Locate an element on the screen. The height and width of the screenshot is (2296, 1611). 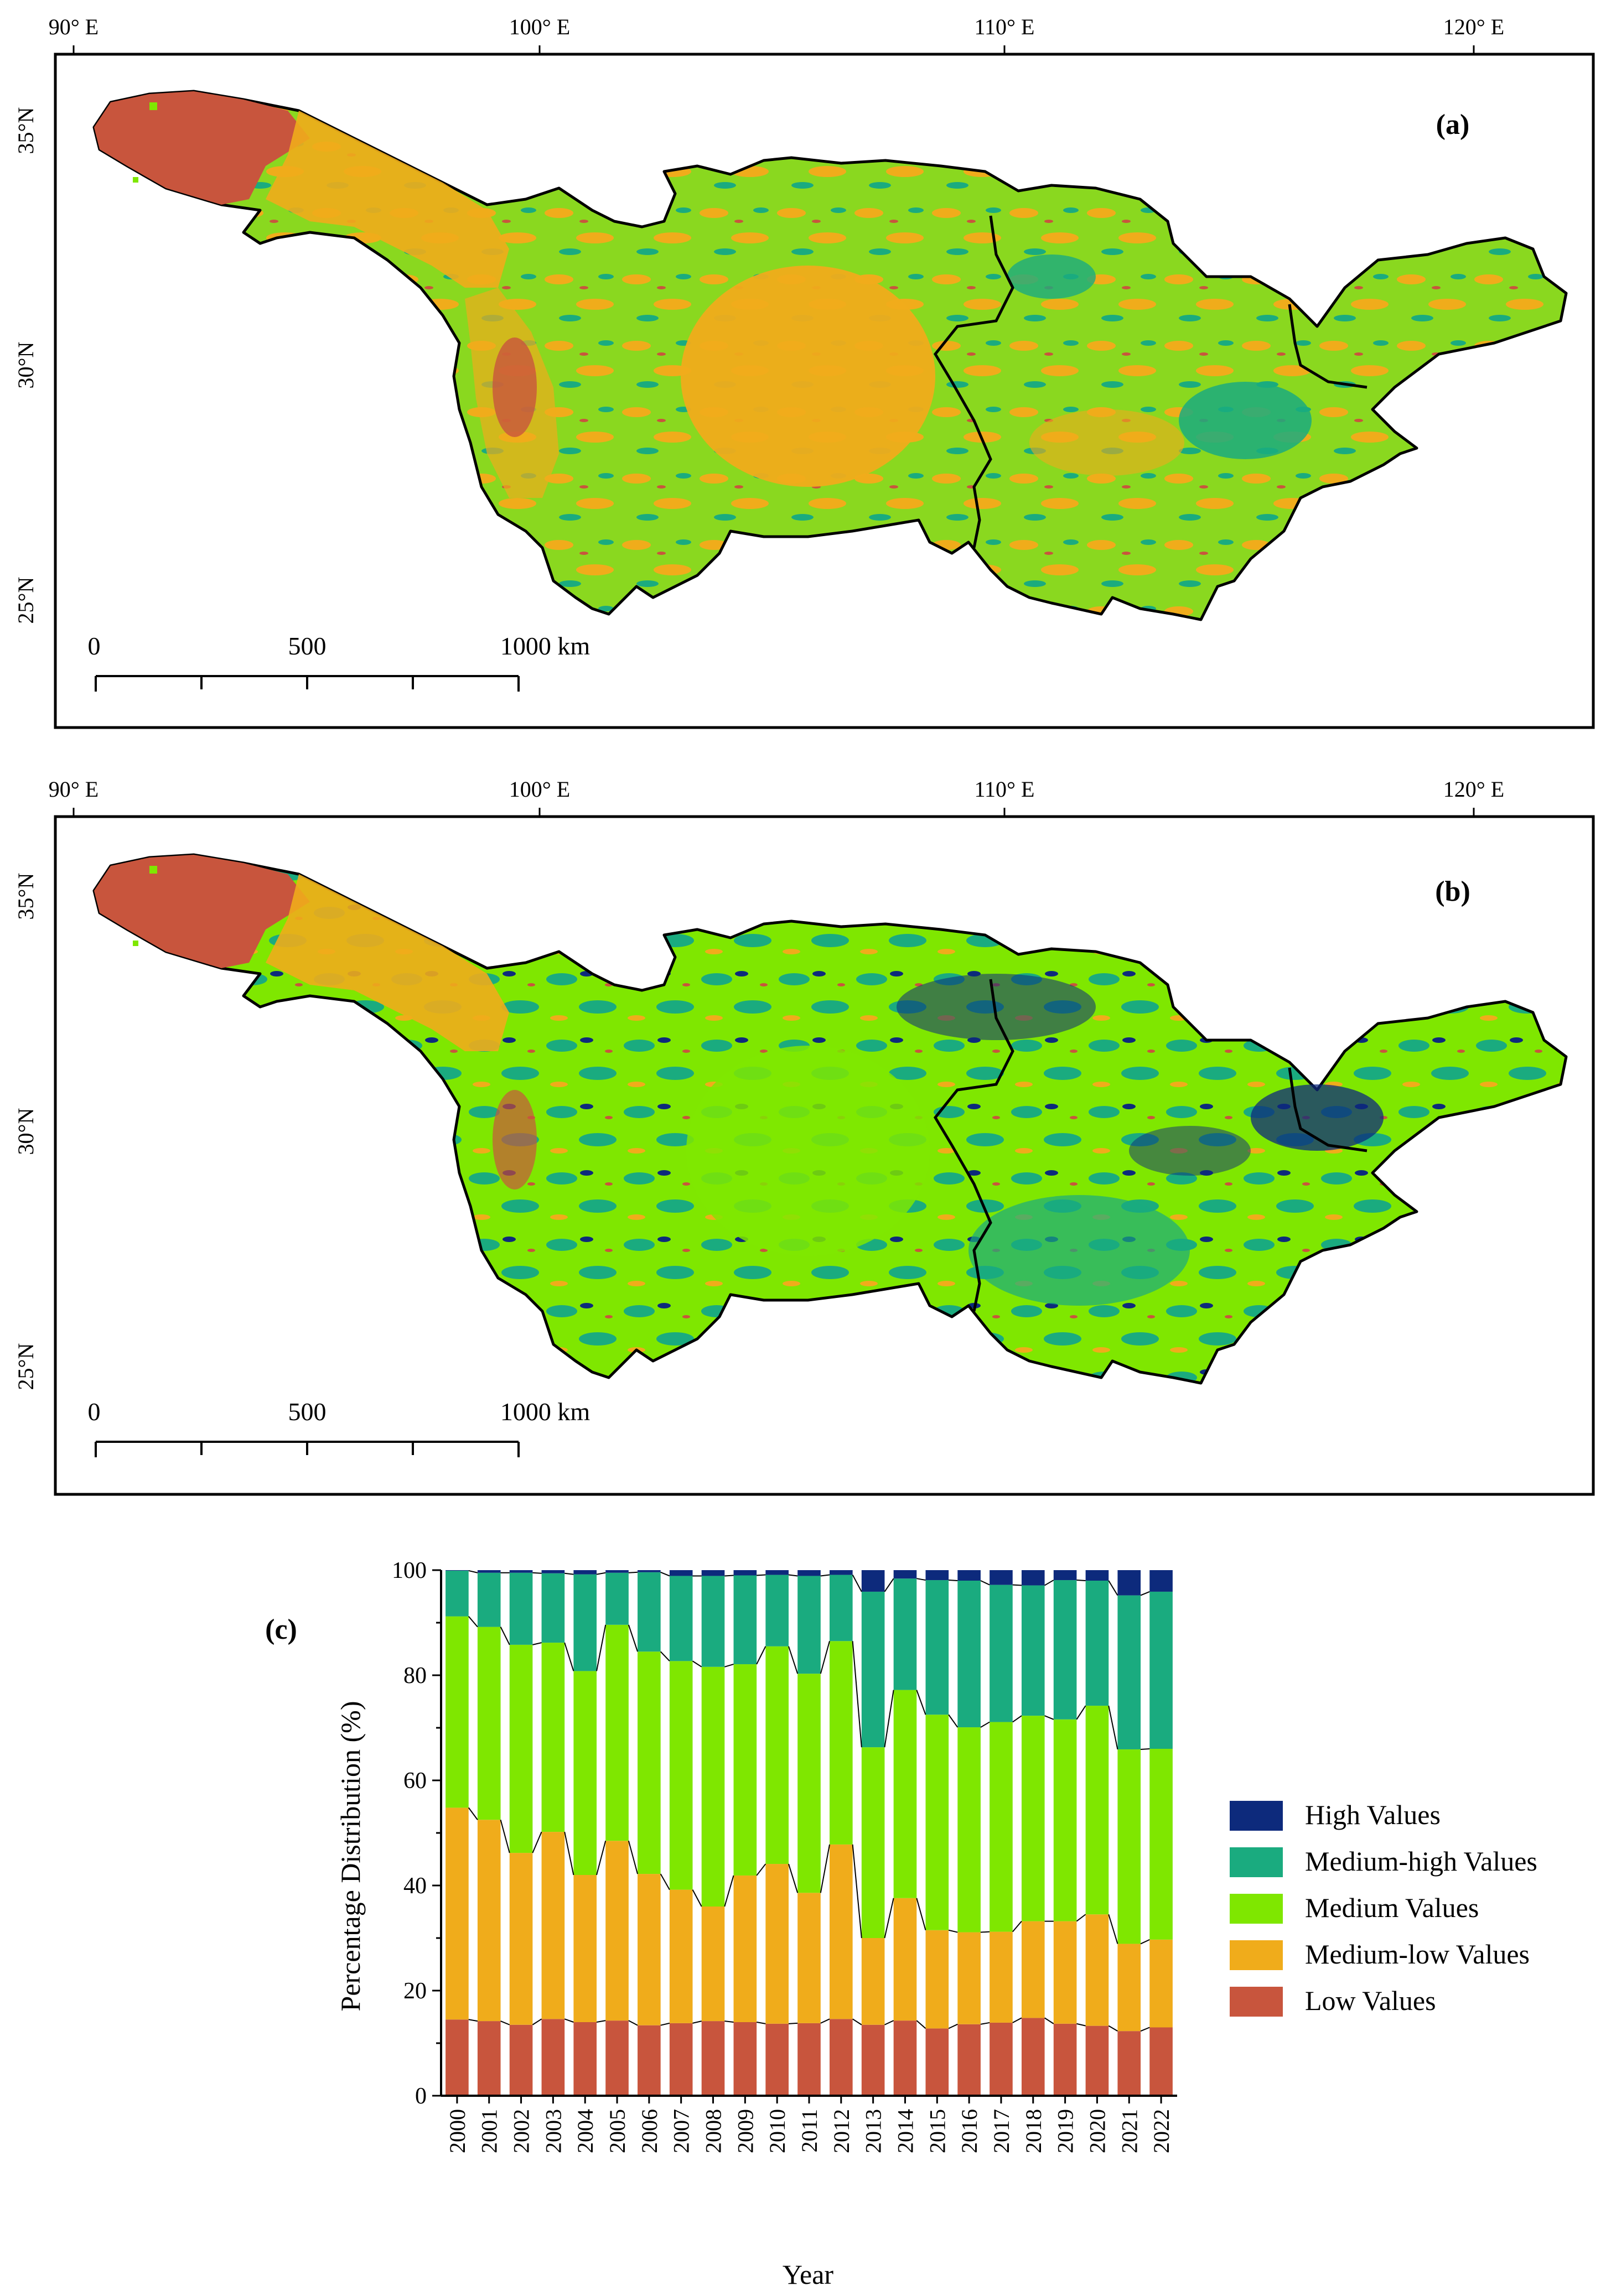
bar-segment-2016-high-values is located at coordinates (969, 1575).